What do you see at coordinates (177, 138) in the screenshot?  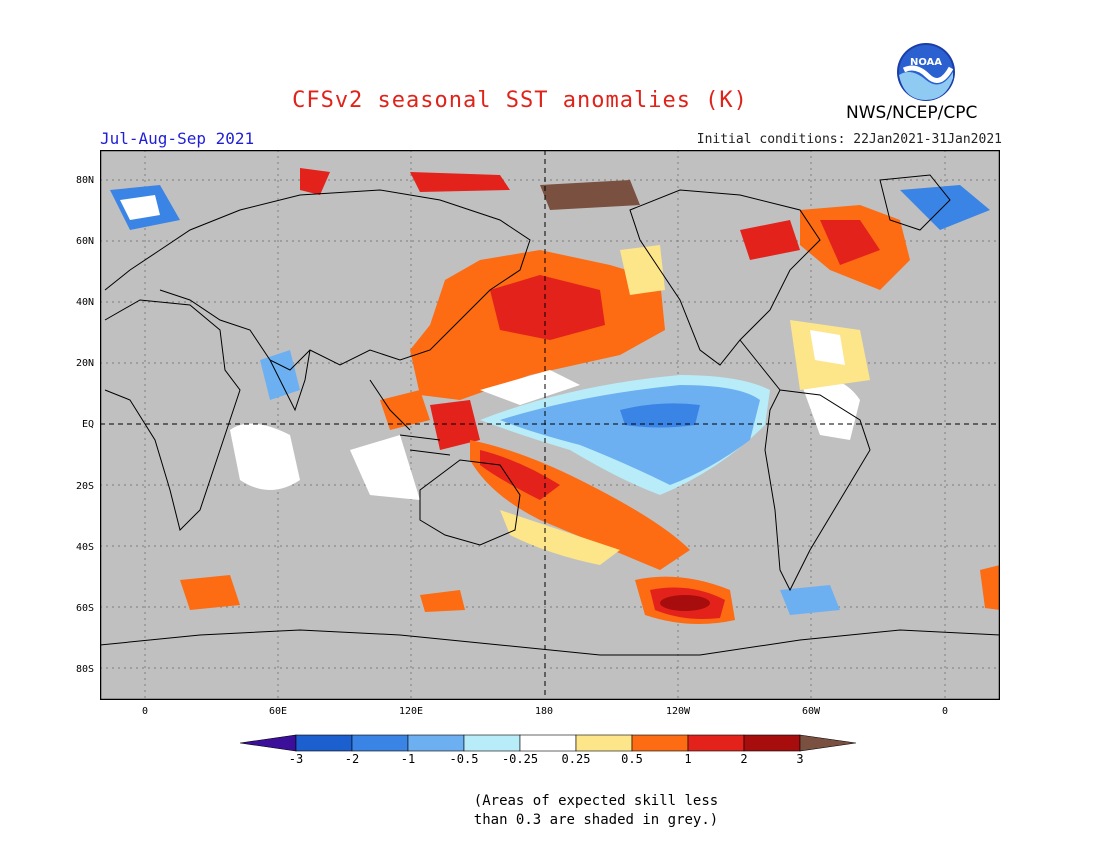 I see `season-label: Jul-Aug-Sep 2021` at bounding box center [177, 138].